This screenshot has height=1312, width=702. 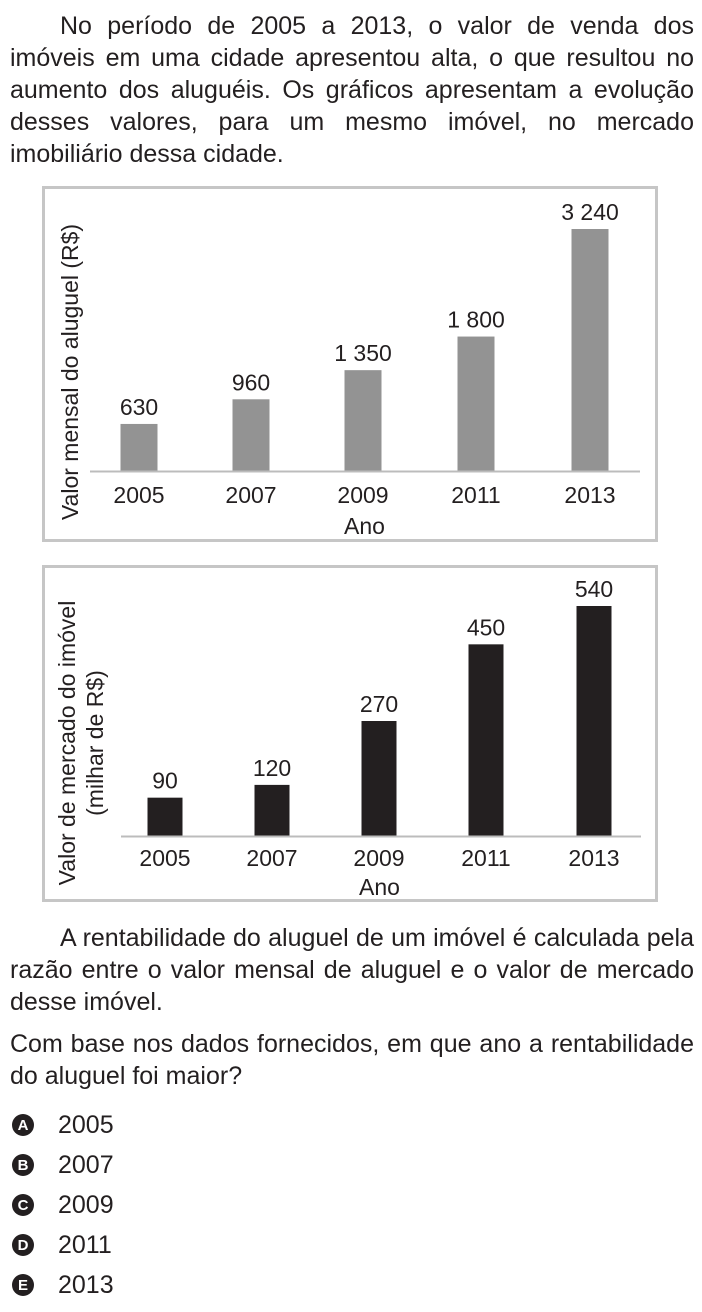 I want to click on option-d: D 2011, so click(x=62, y=1245).